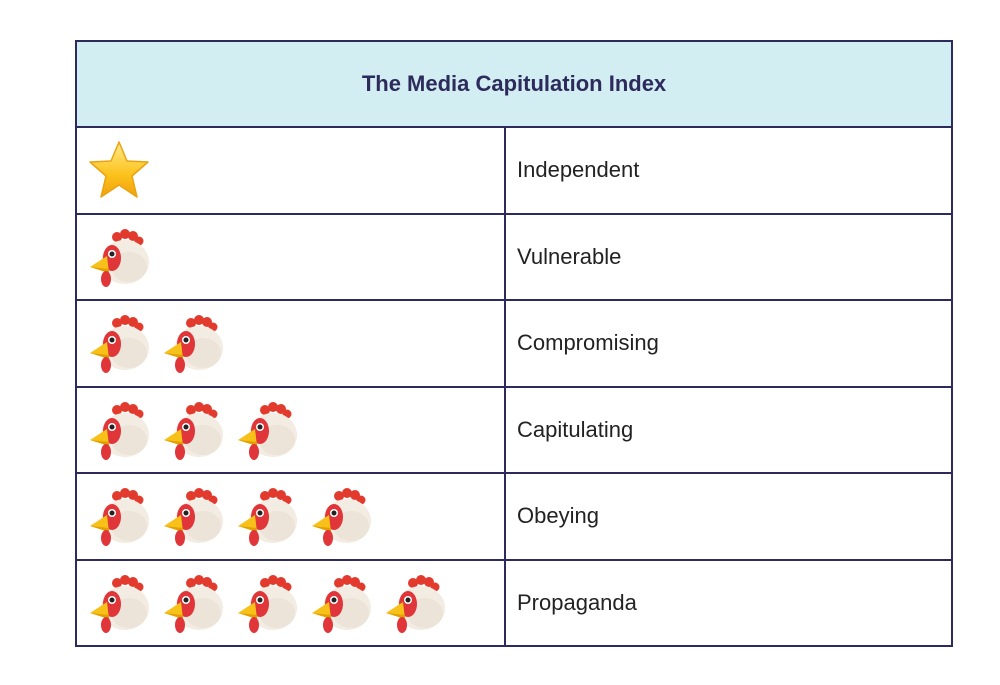 The width and height of the screenshot is (1000, 685). Describe the element at coordinates (514, 430) in the screenshot. I see `table-row: Capitulating` at that location.